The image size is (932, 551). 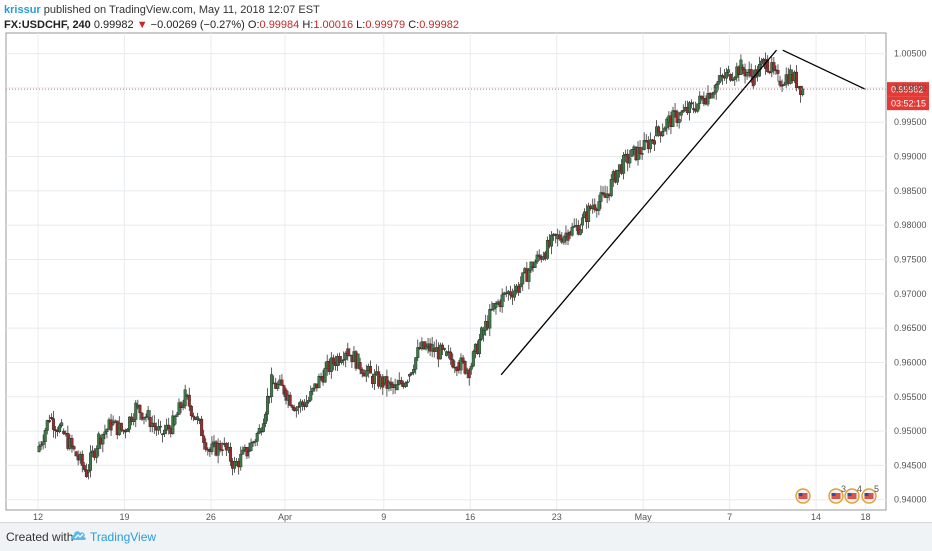 I want to click on symbol-name: FX:USDCHF, 240, so click(x=47, y=25).